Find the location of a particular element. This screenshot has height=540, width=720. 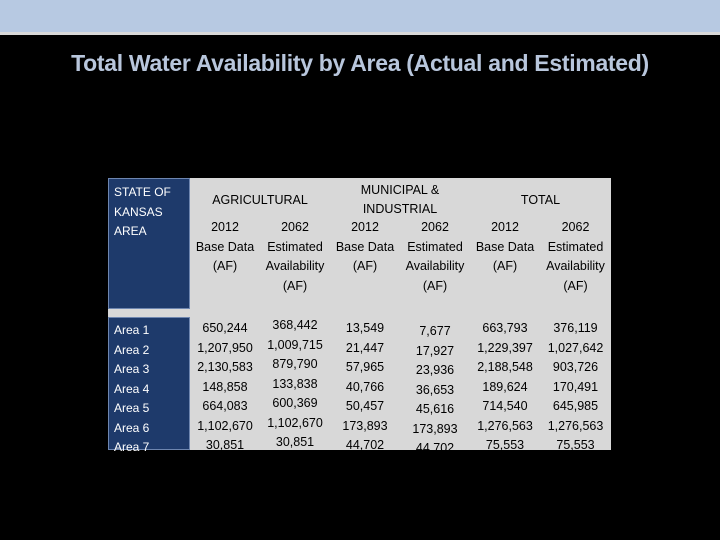

table-cell: 368,442 is located at coordinates (295, 325).